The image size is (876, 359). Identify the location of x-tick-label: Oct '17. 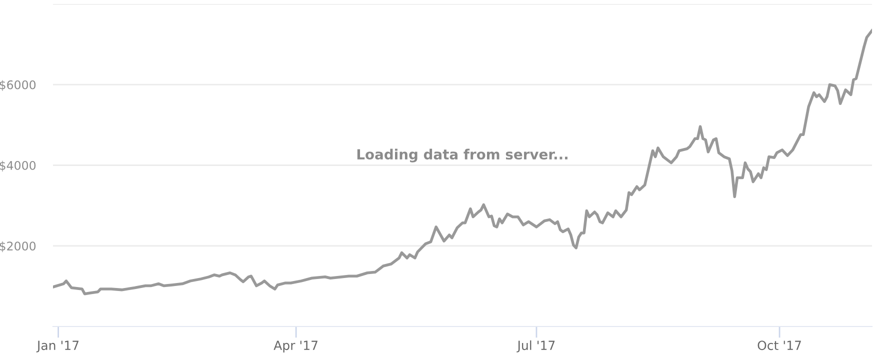
(779, 345).